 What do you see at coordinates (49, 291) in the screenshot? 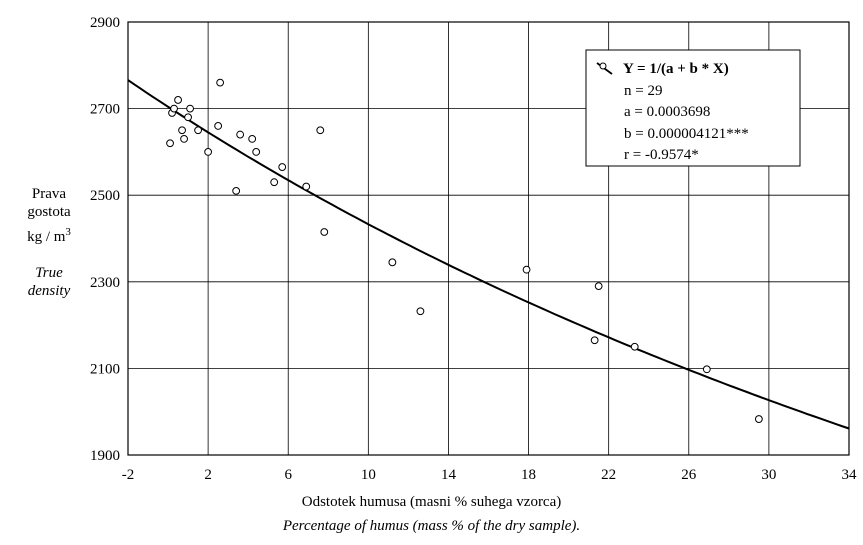
I see `y-label-en-line2: density` at bounding box center [49, 291].